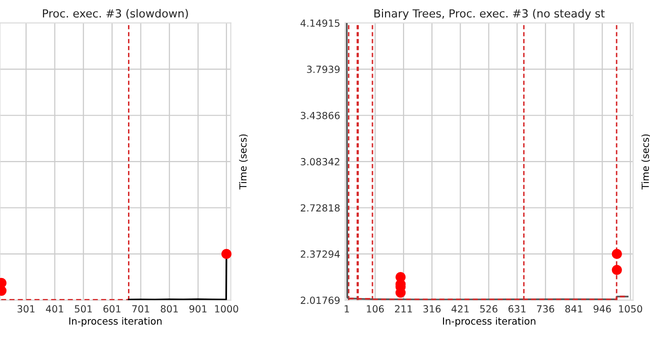  Describe the element at coordinates (375, 309) in the screenshot. I see `x-tick-label: 106` at that location.